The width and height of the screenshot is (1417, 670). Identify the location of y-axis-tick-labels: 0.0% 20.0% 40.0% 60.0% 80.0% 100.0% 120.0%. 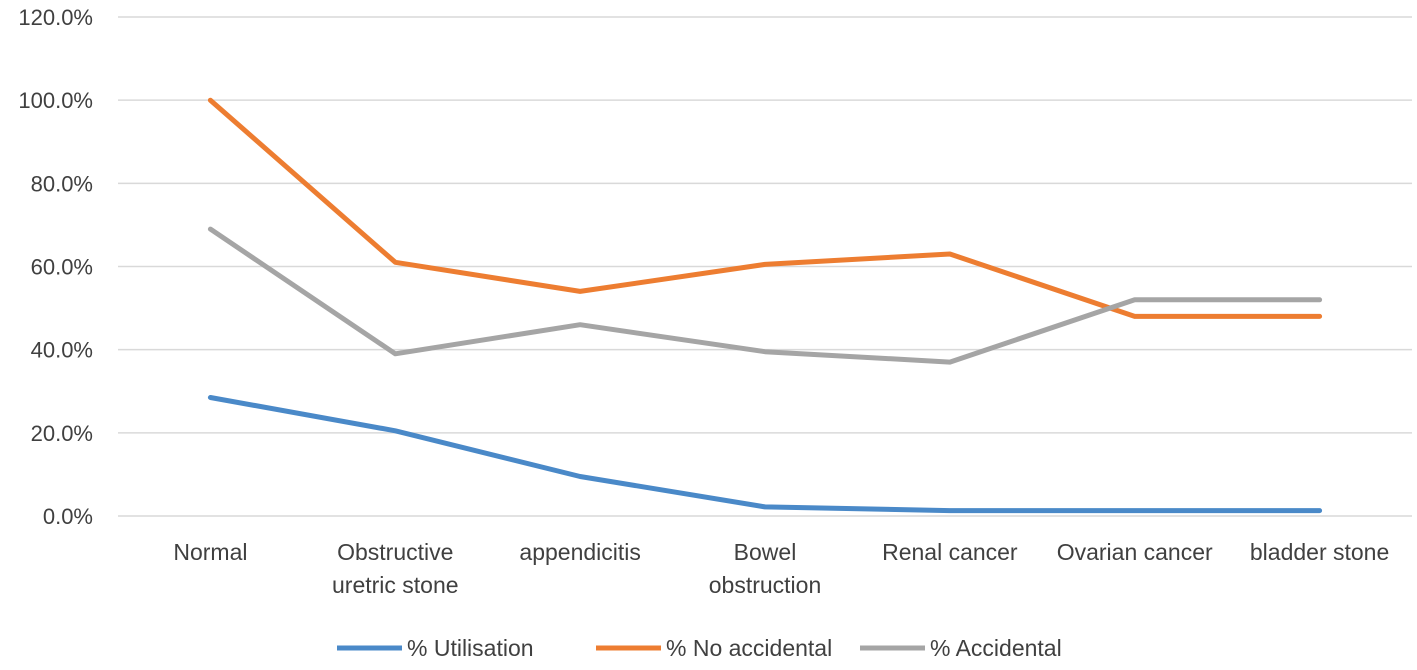
(55, 267).